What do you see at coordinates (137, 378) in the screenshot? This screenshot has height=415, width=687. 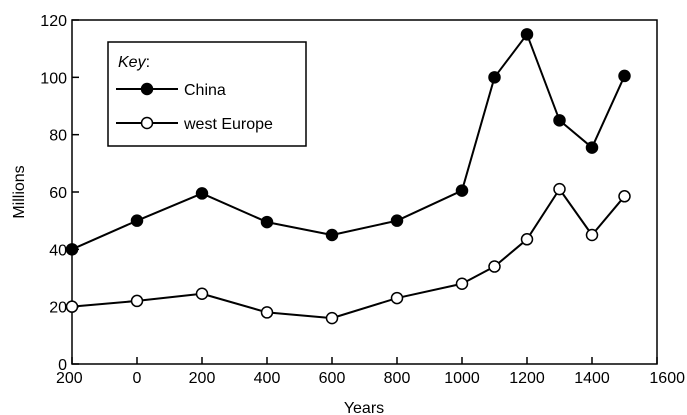 I see `x-tick-label: 0` at bounding box center [137, 378].